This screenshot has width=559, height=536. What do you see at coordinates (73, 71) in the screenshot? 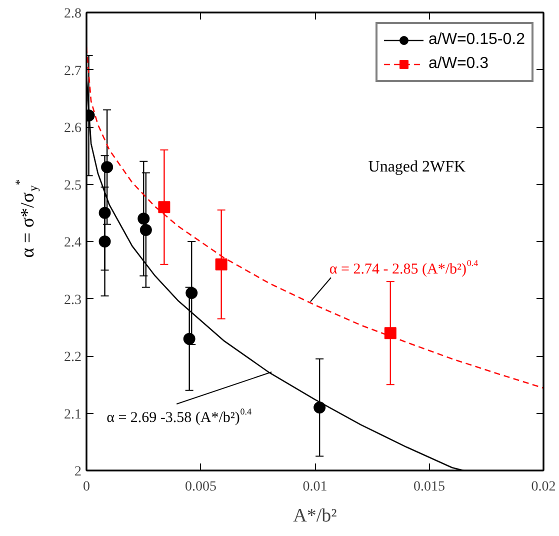
I see `y-tick-label: 2.7` at bounding box center [73, 71].